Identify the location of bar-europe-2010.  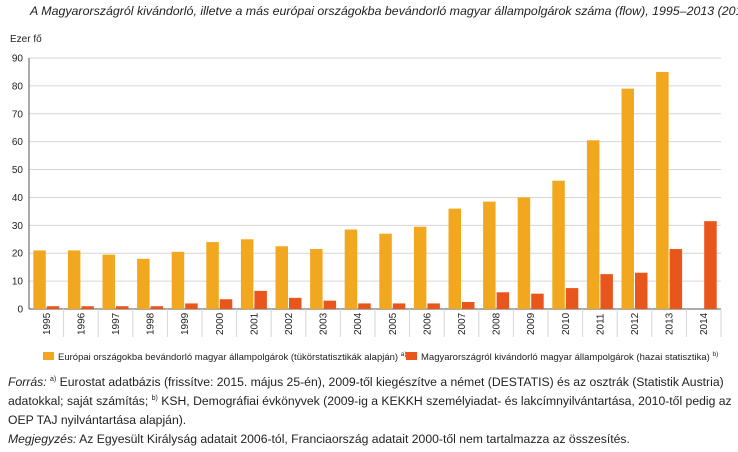
(558, 244).